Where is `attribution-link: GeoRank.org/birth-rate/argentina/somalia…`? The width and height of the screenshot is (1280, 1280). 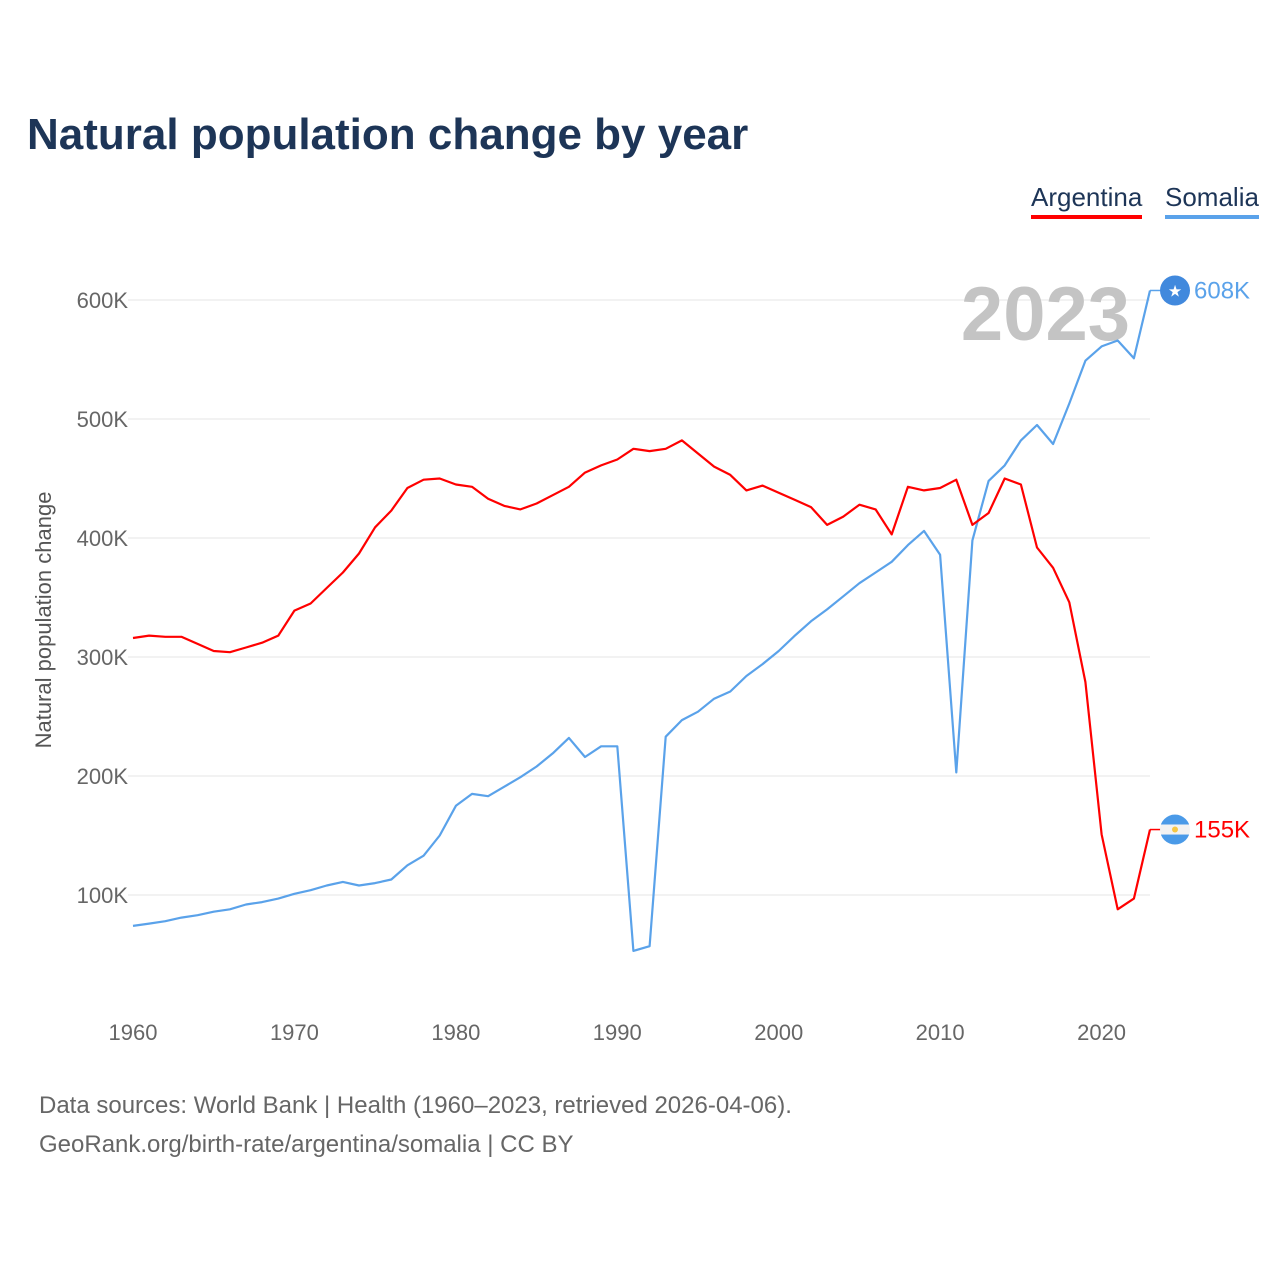 attribution-link: GeoRank.org/birth-rate/argentina/somalia… is located at coordinates (306, 1144).